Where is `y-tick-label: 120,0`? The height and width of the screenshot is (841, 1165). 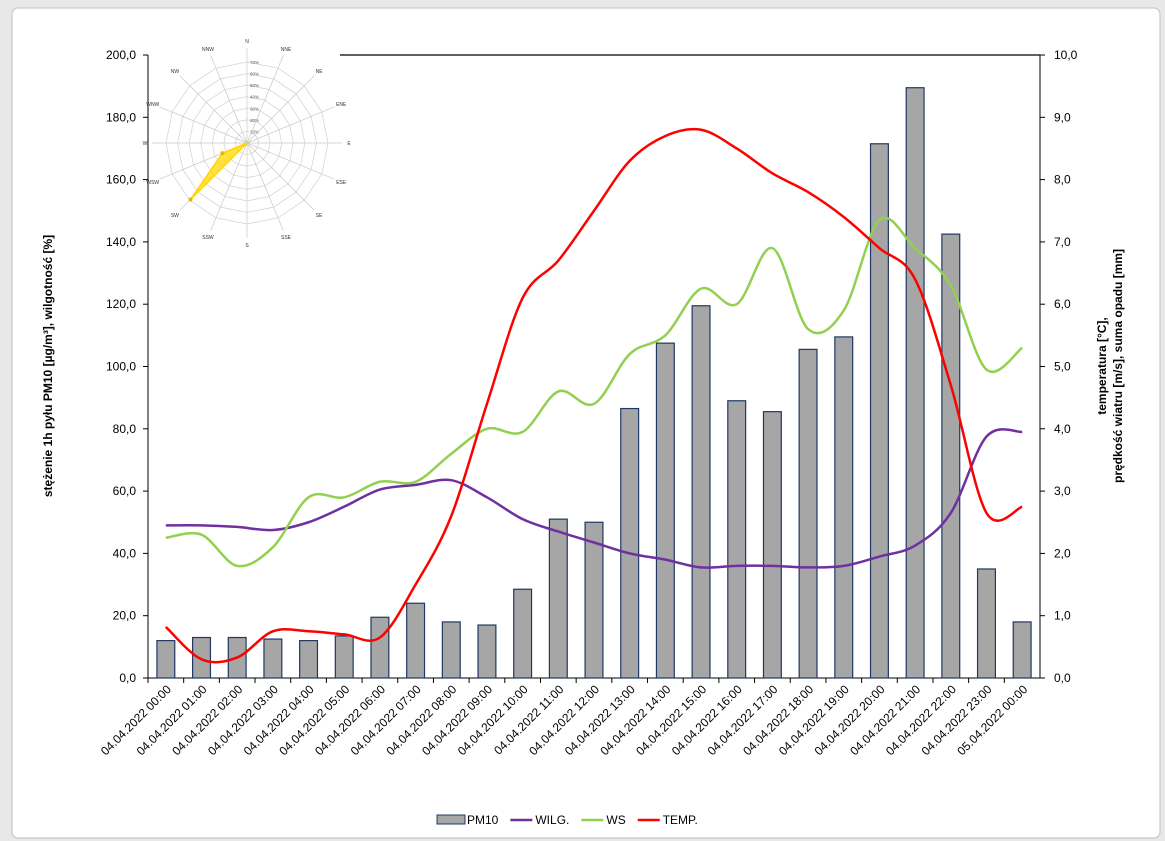
y-tick-label: 120,0 is located at coordinates (121, 304).